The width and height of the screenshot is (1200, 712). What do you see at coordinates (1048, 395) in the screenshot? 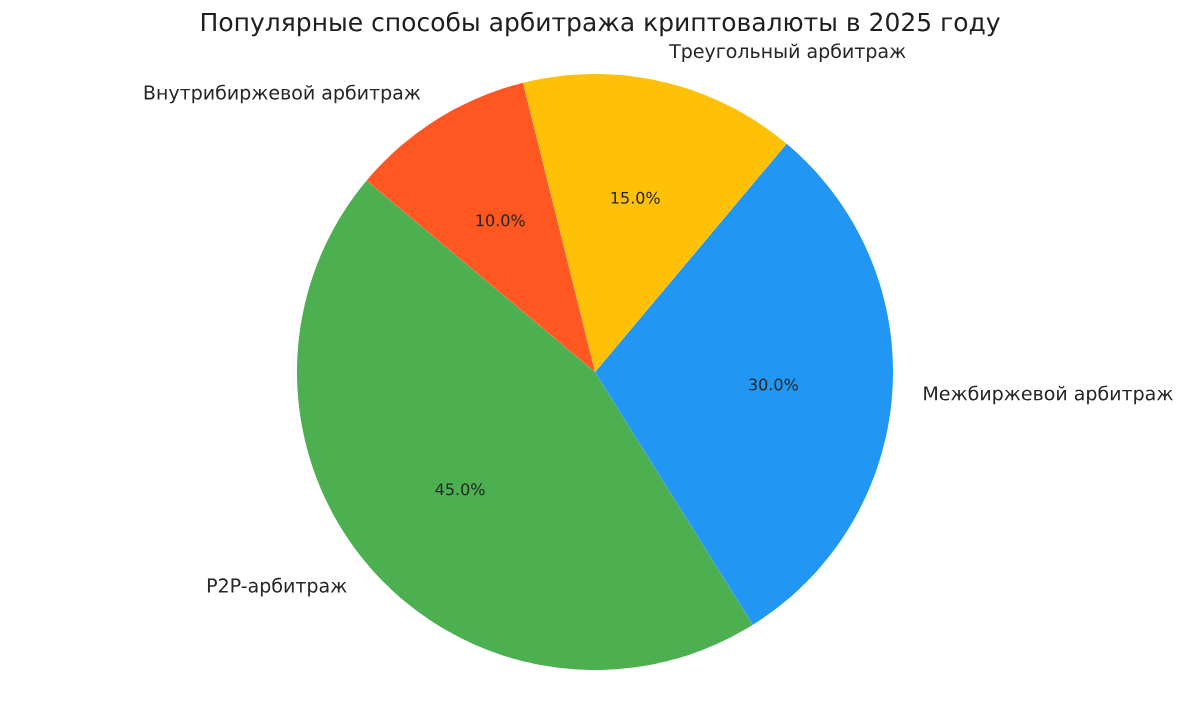
I see `slice-label: Межбиржевой арбитраж` at bounding box center [1048, 395].